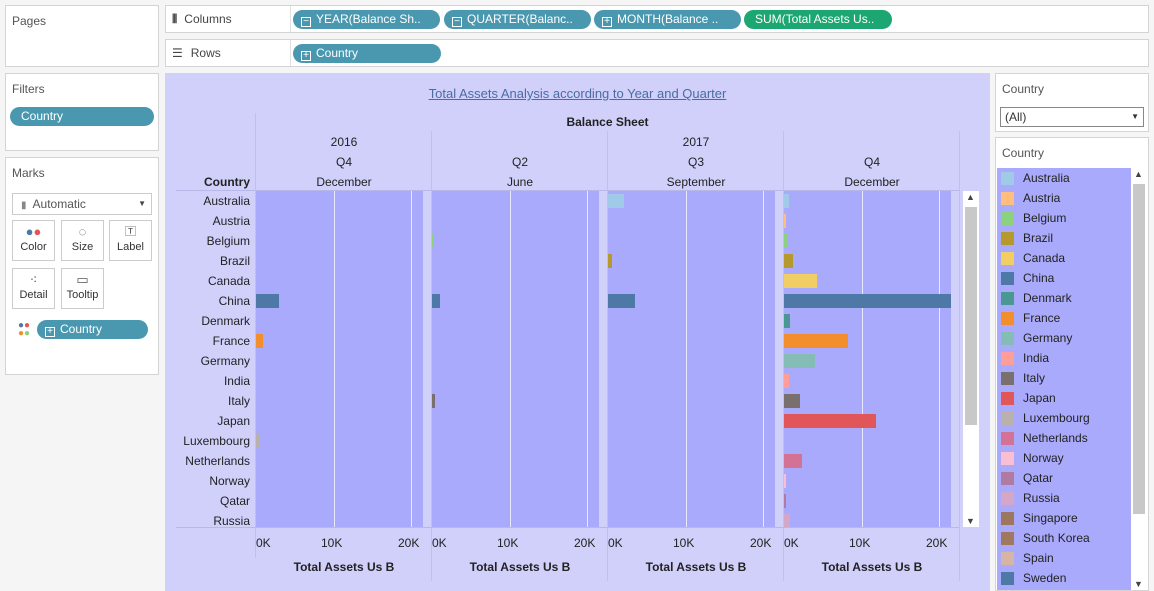 This screenshot has width=1154, height=591. What do you see at coordinates (1065, 378) in the screenshot?
I see `legend-item: Italy` at bounding box center [1065, 378].